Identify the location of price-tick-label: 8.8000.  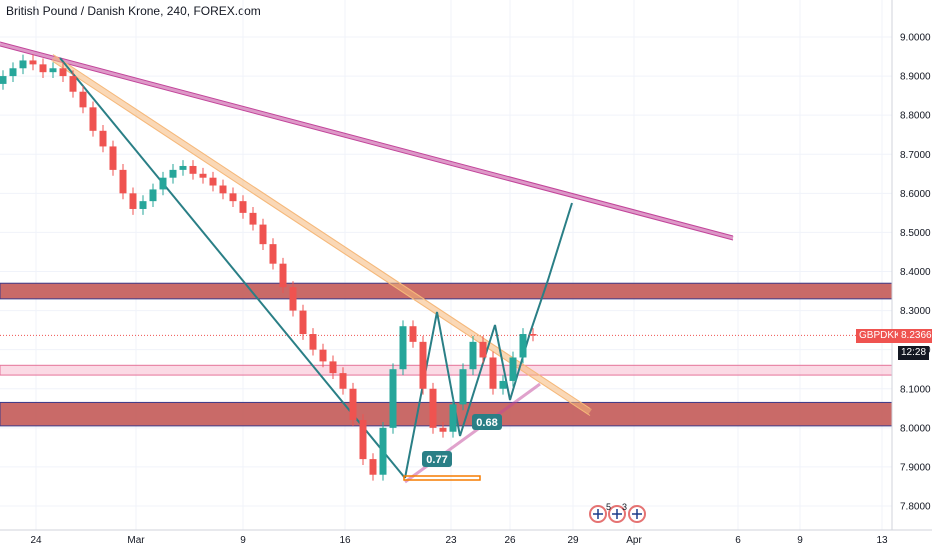
(915, 116).